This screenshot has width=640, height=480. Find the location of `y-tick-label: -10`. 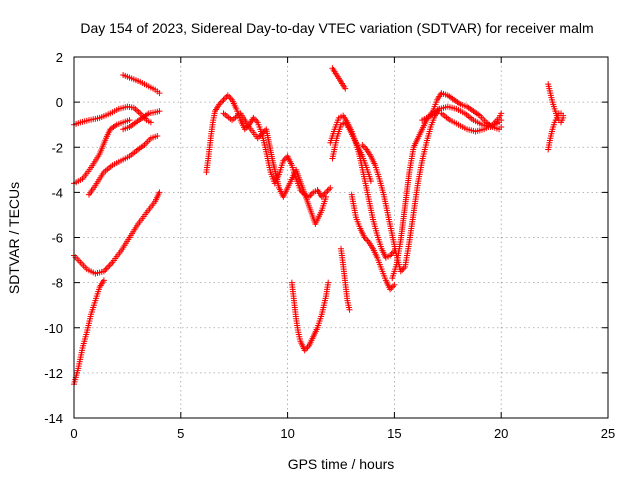

y-tick-label: -10 is located at coordinates (53, 328).